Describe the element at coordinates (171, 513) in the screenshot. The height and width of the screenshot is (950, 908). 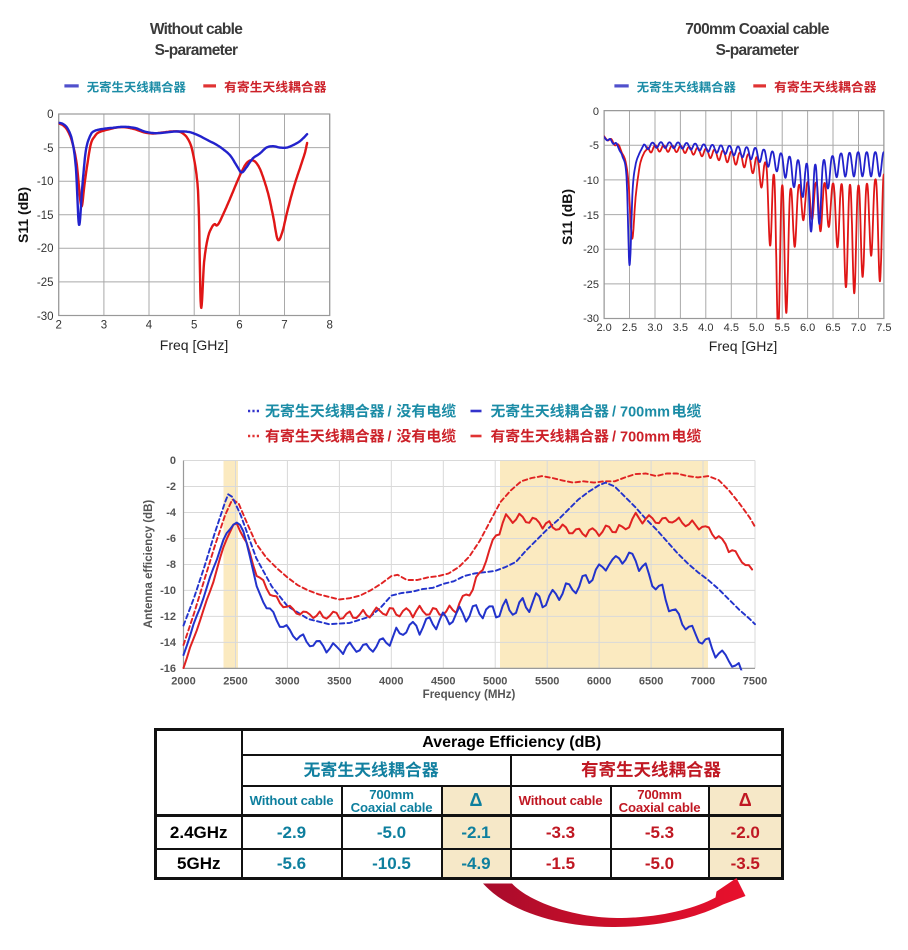
I see `svg-text: -4` at that location.